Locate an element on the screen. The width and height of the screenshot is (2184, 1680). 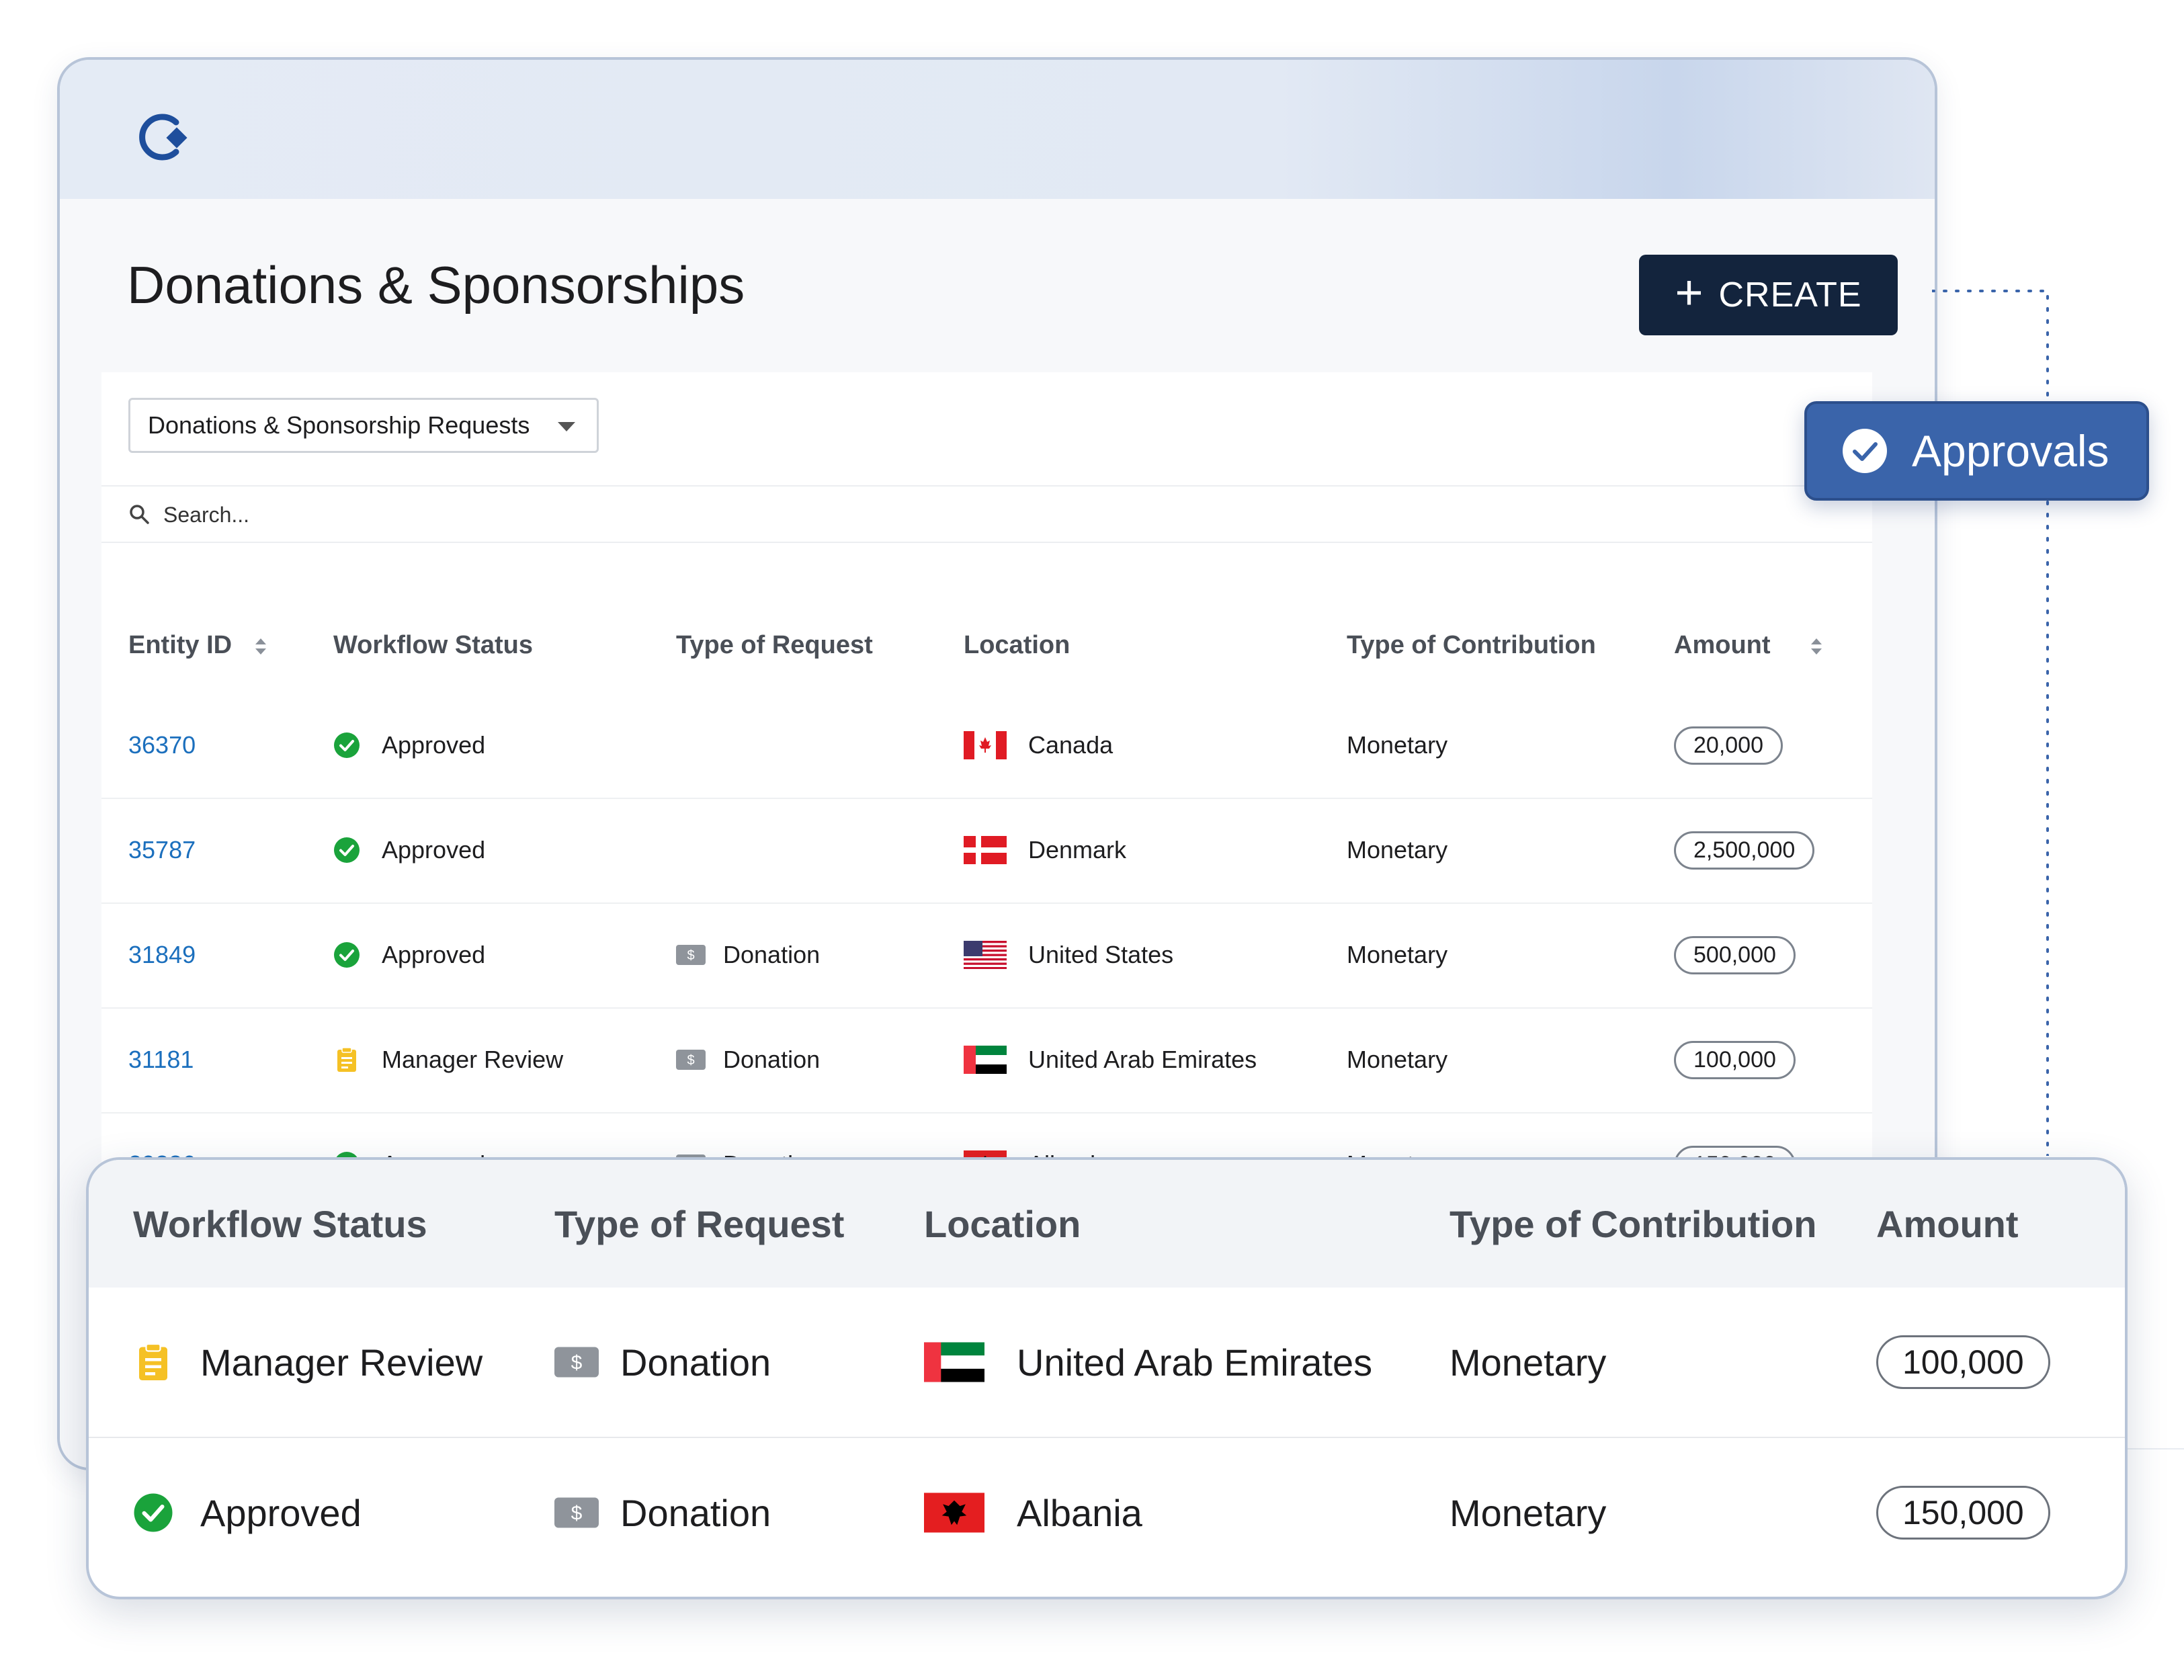
dropdown-selected-value: Donations & Sponsorship Requests is located at coordinates (339, 425).